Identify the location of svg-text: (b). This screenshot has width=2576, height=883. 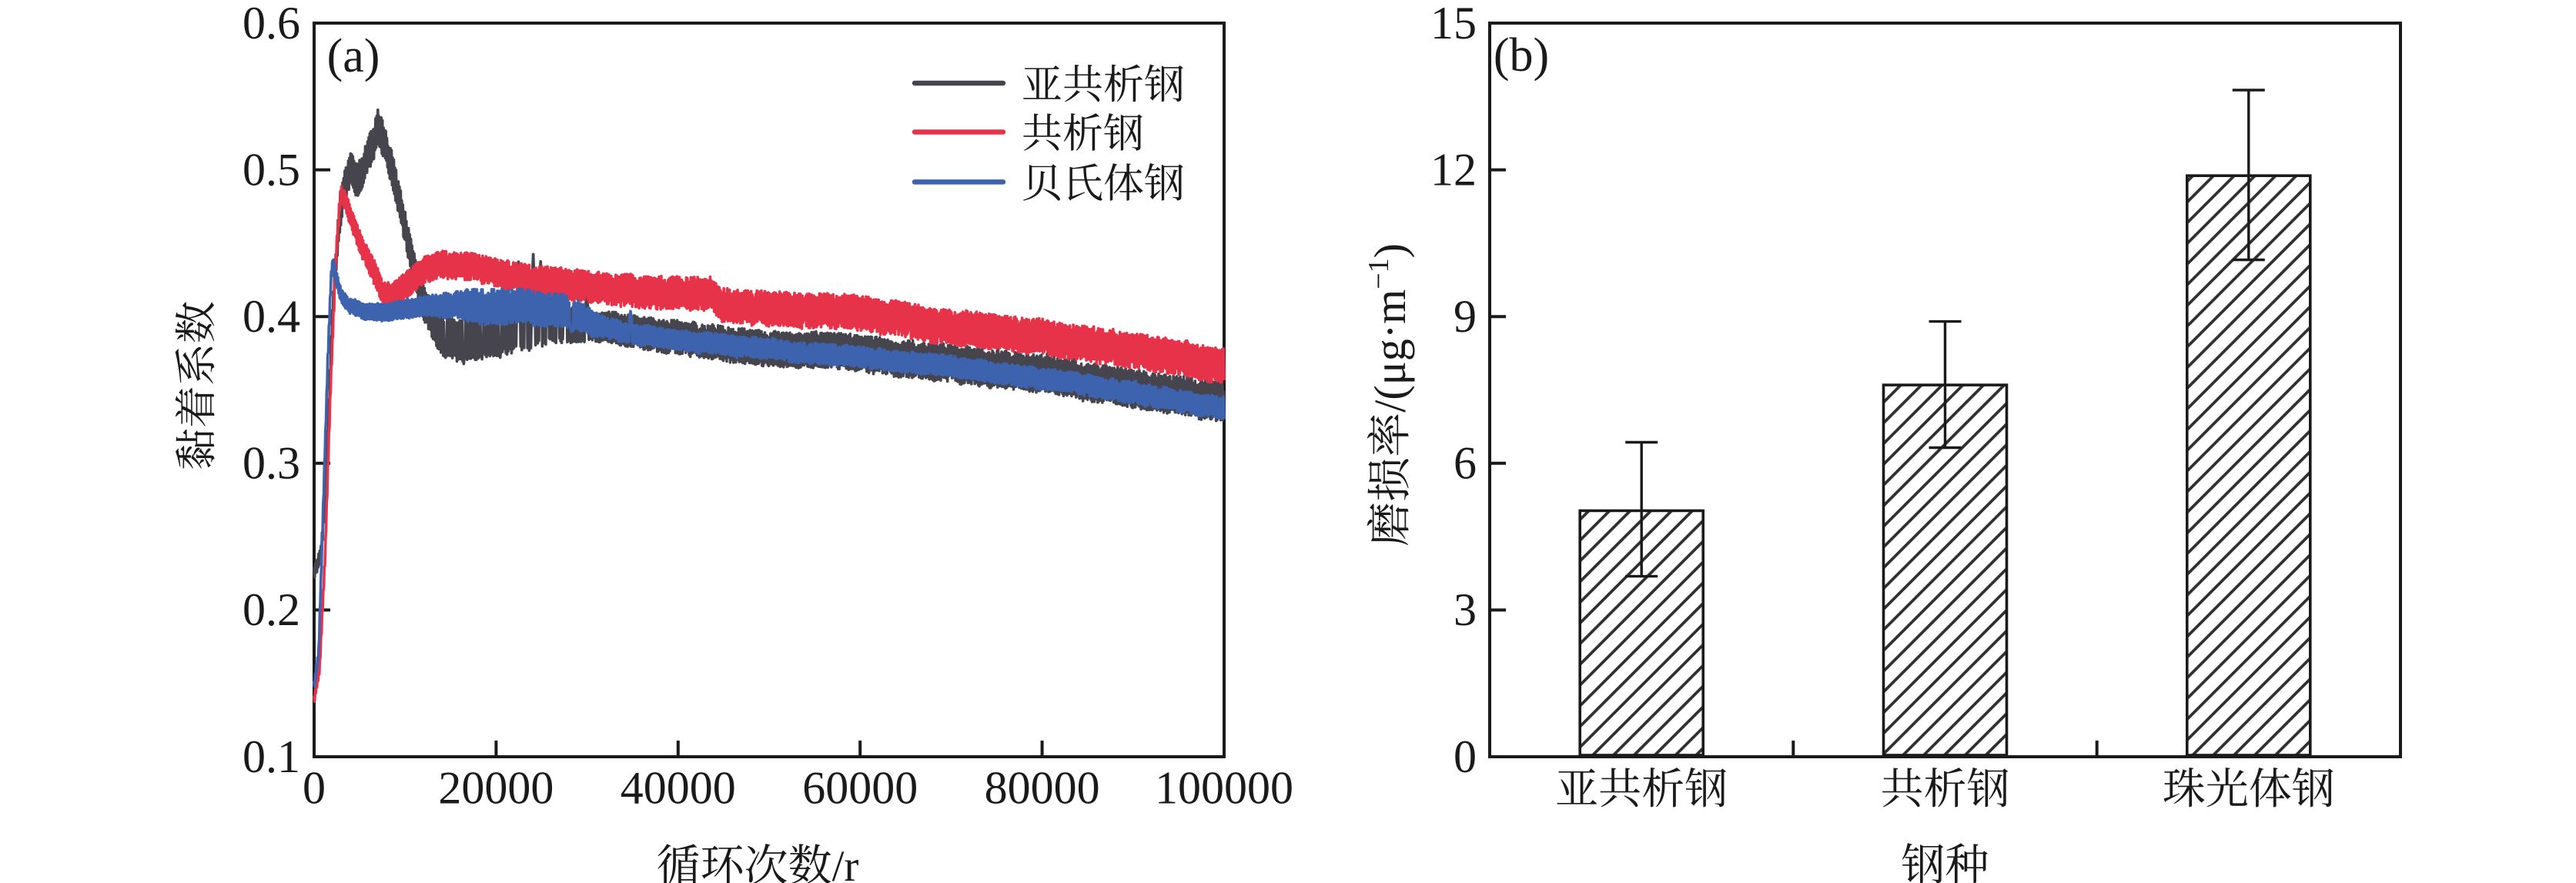
(1521, 55).